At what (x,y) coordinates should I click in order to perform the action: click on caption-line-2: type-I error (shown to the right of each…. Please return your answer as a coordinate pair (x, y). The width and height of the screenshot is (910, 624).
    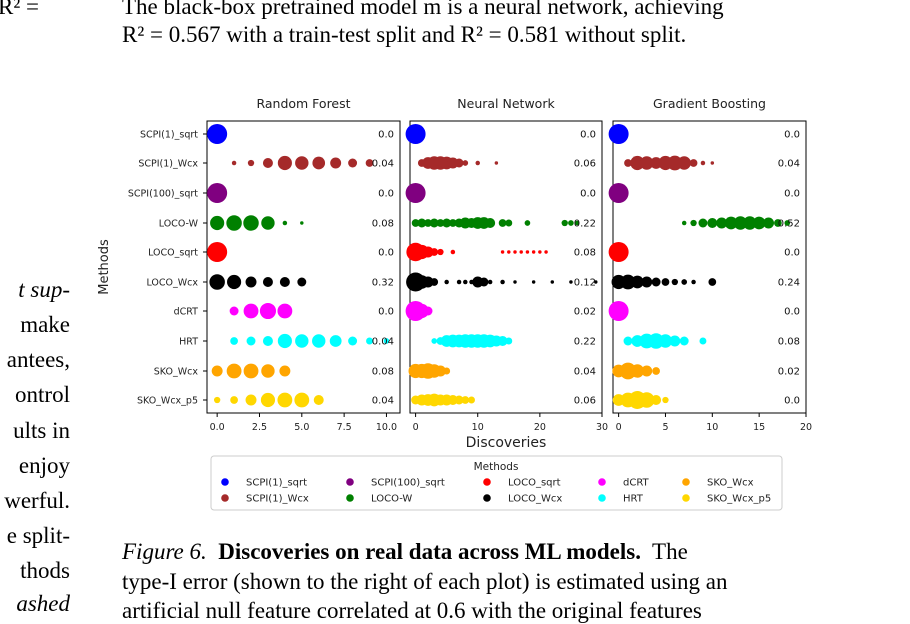
    Looking at the image, I should click on (425, 581).